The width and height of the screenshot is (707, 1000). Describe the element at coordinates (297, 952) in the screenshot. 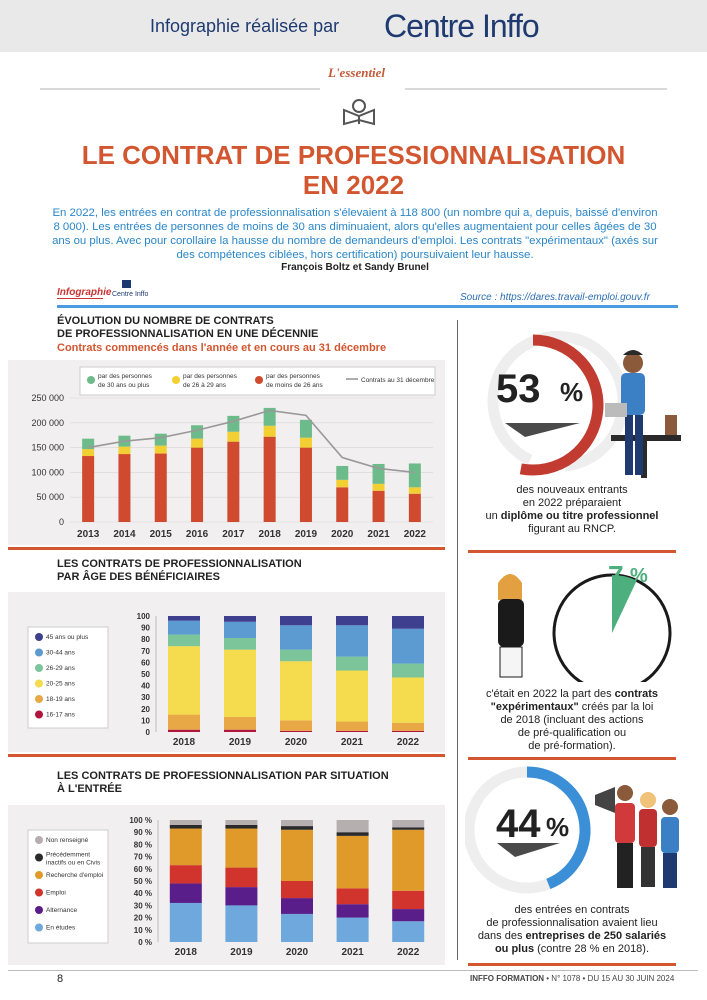

I see `chart3-x-tick: 2020` at that location.